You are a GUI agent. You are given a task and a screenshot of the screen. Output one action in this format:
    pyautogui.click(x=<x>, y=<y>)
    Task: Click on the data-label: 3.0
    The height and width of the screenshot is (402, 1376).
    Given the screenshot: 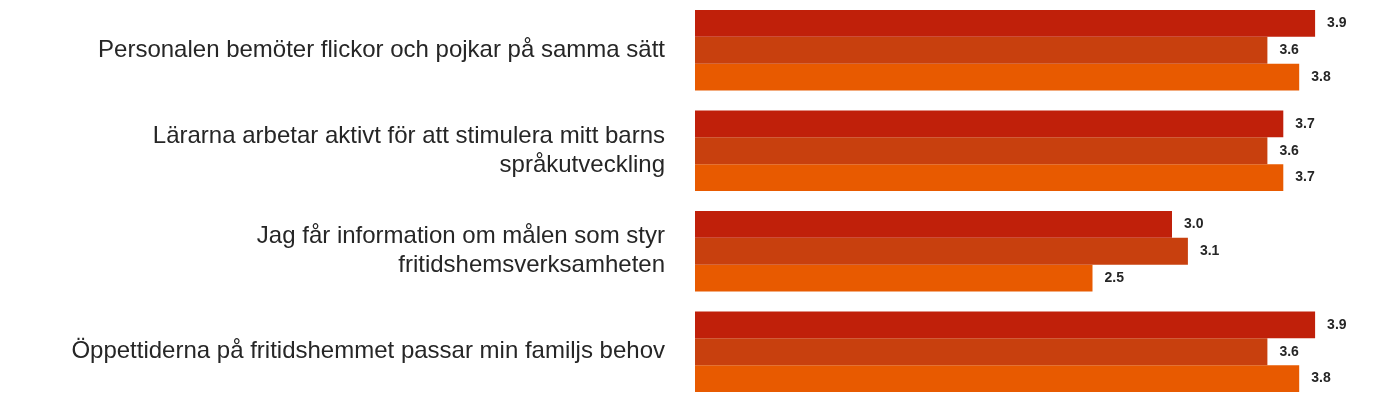 What is the action you would take?
    pyautogui.click(x=1194, y=223)
    